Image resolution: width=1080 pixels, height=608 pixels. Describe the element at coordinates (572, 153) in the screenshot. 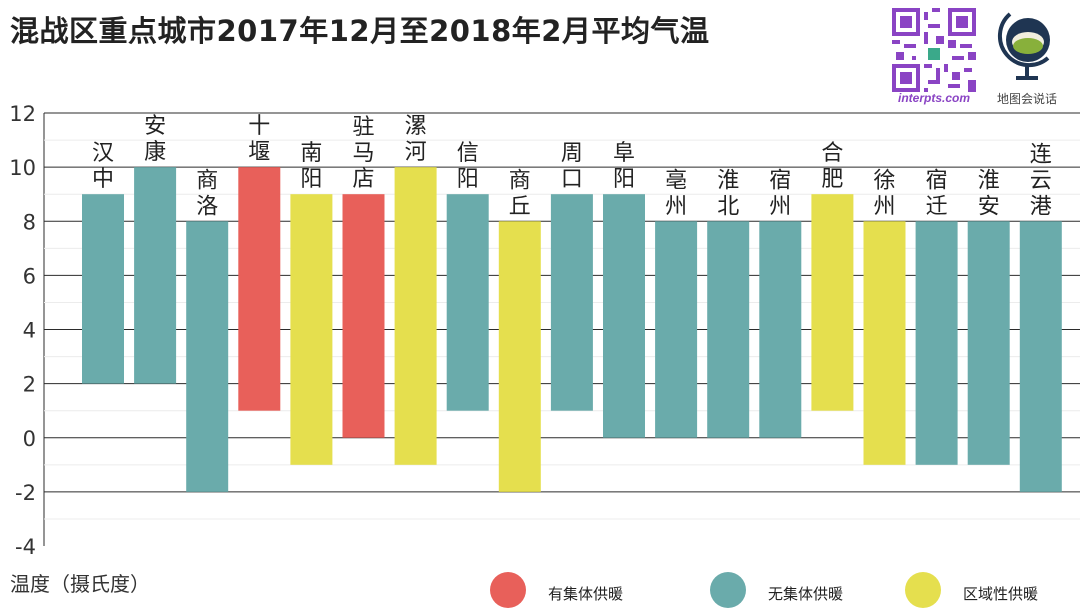

I see `category-label: 周` at that location.